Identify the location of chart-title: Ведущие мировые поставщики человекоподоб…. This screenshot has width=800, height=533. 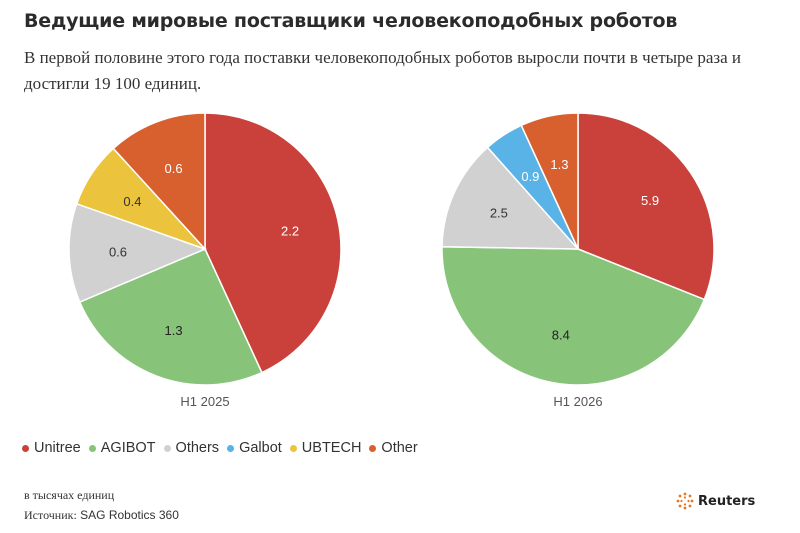
(351, 21).